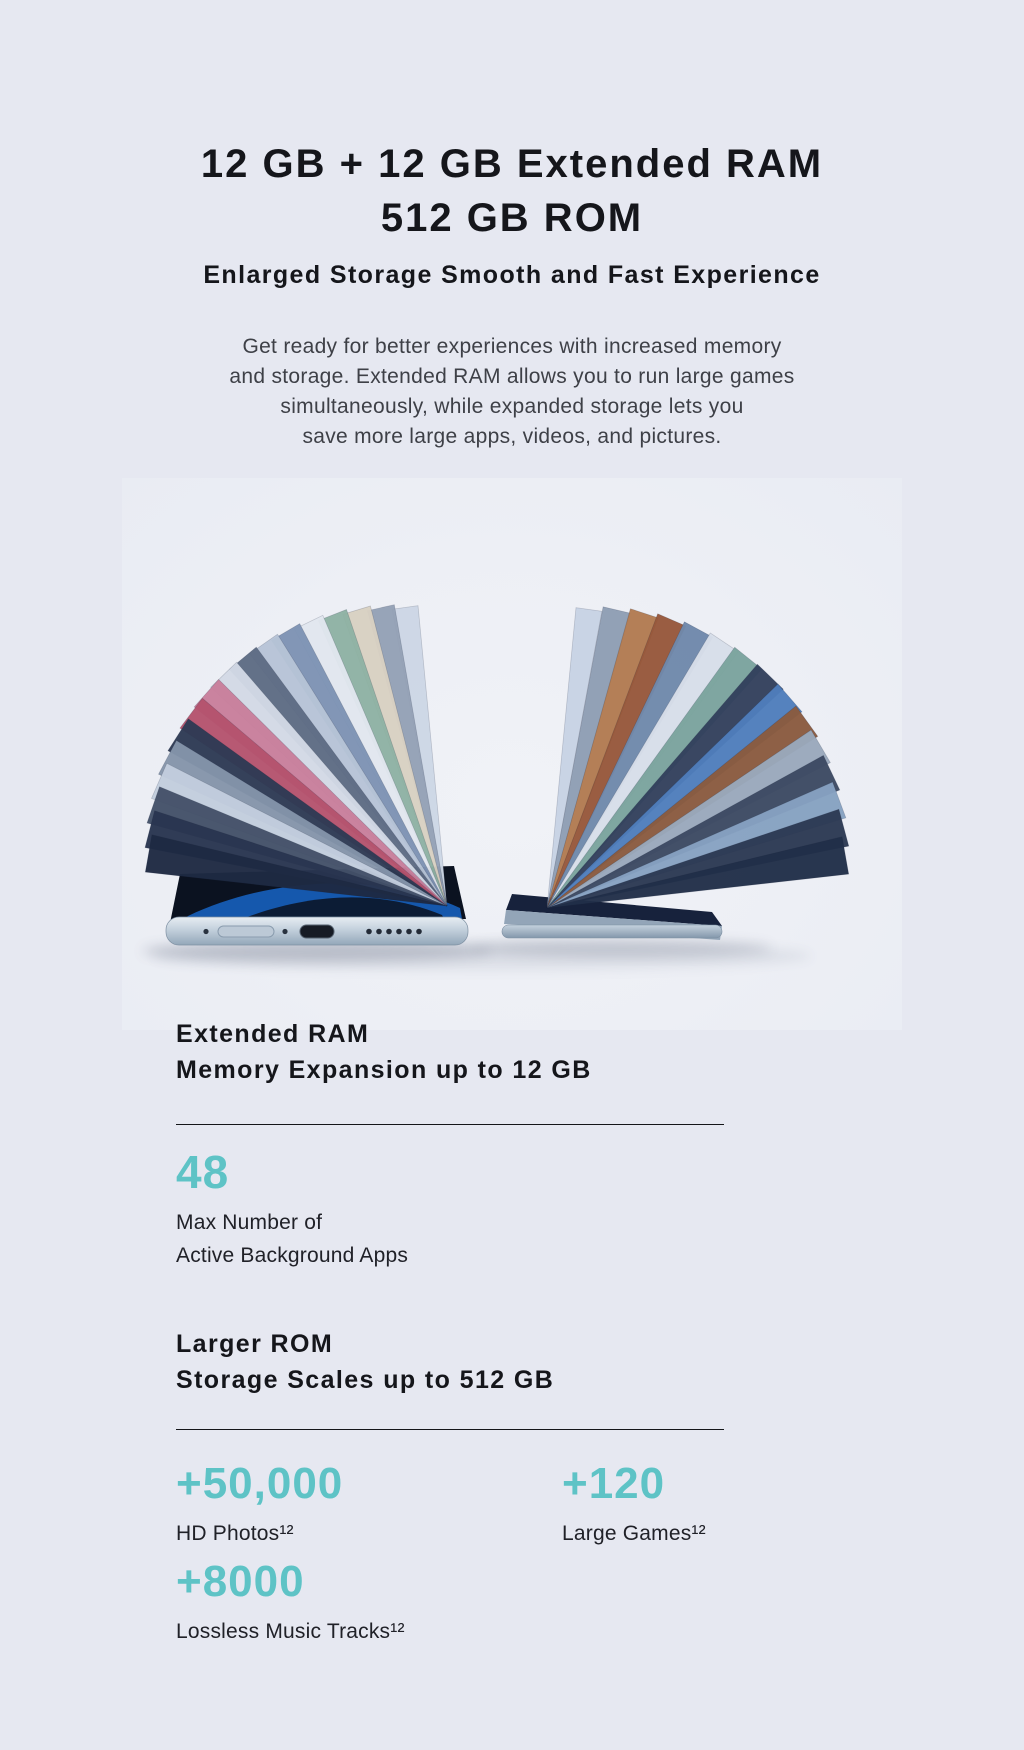 This screenshot has height=1750, width=1024. Describe the element at coordinates (512, 217) in the screenshot. I see `title-line-2: 512 GB ROM` at that location.